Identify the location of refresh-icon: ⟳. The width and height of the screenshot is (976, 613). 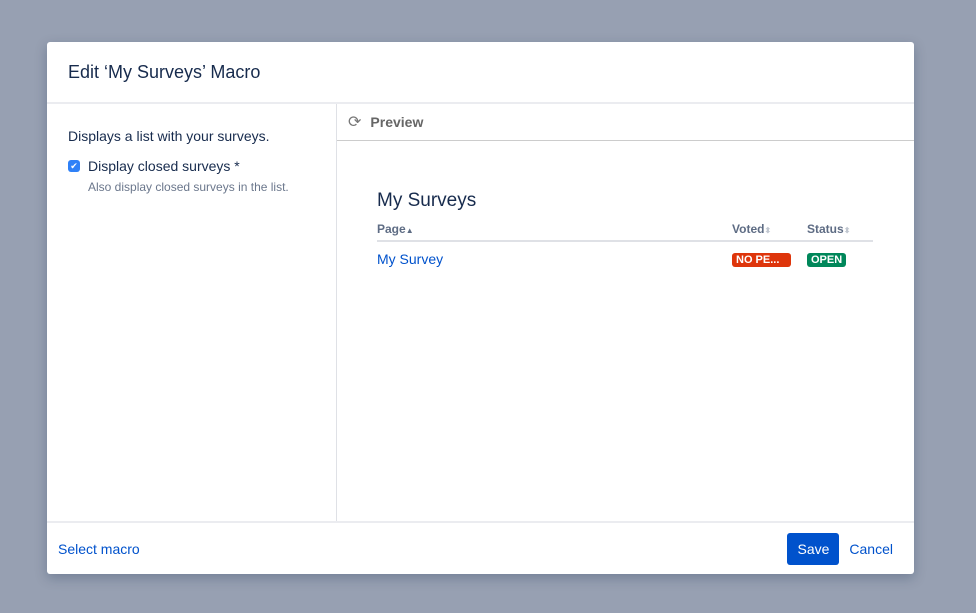
(355, 122).